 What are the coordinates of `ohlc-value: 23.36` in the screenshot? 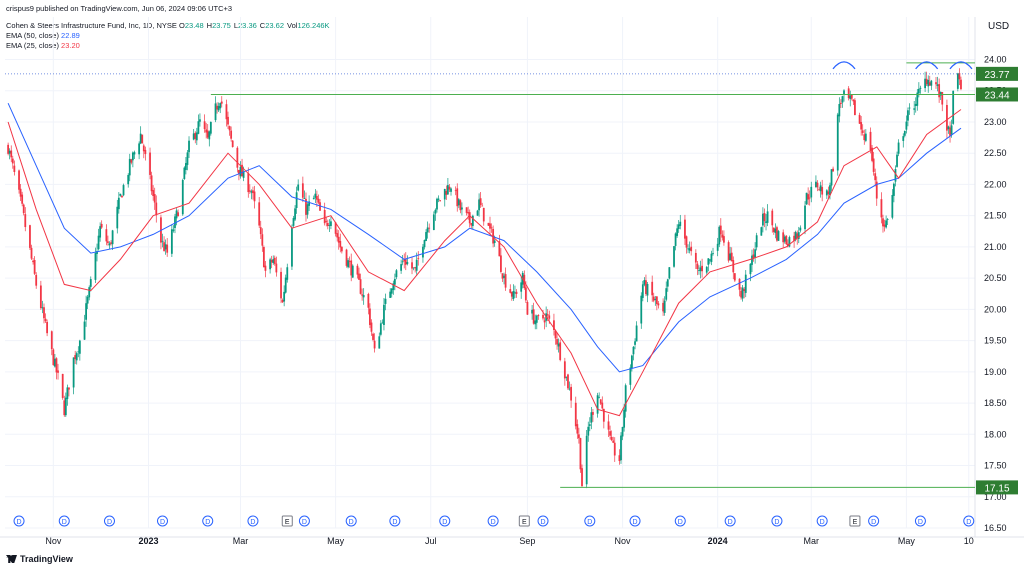 It's located at (247, 25).